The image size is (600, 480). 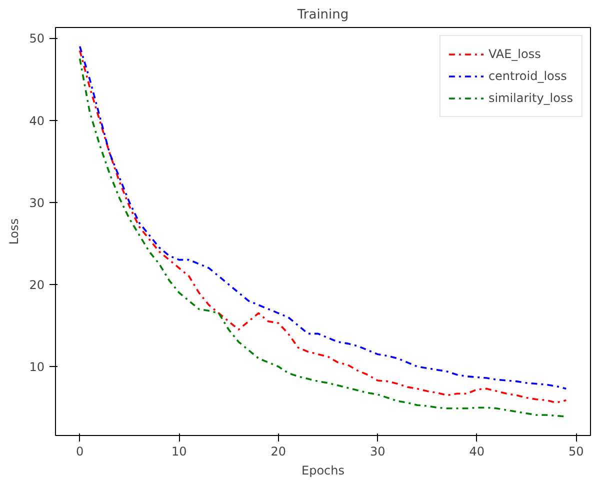 What do you see at coordinates (37, 39) in the screenshot?
I see `y-tick-label: 50` at bounding box center [37, 39].